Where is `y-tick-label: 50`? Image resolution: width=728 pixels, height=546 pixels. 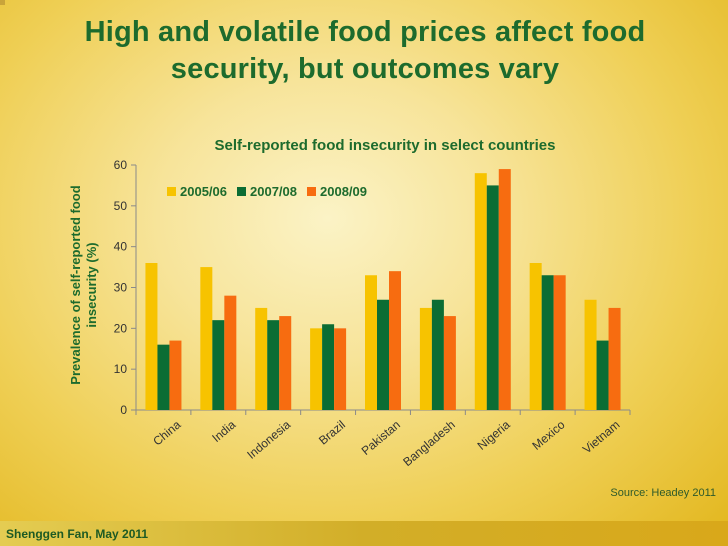 y-tick-label: 50 is located at coordinates (121, 206).